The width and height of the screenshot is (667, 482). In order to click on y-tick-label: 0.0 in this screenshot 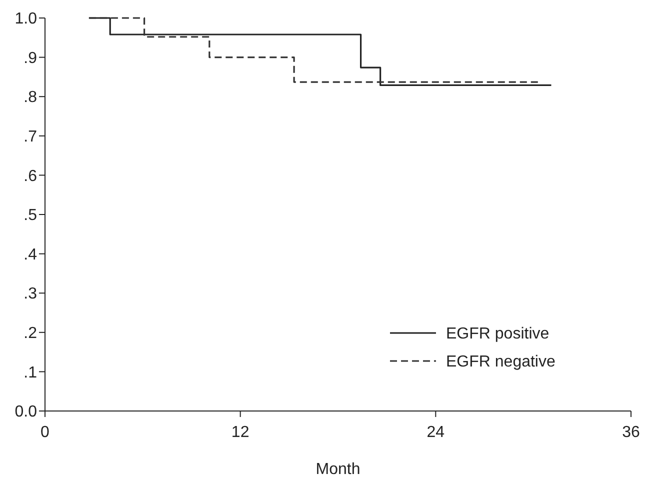, I will do `click(26, 412)`.